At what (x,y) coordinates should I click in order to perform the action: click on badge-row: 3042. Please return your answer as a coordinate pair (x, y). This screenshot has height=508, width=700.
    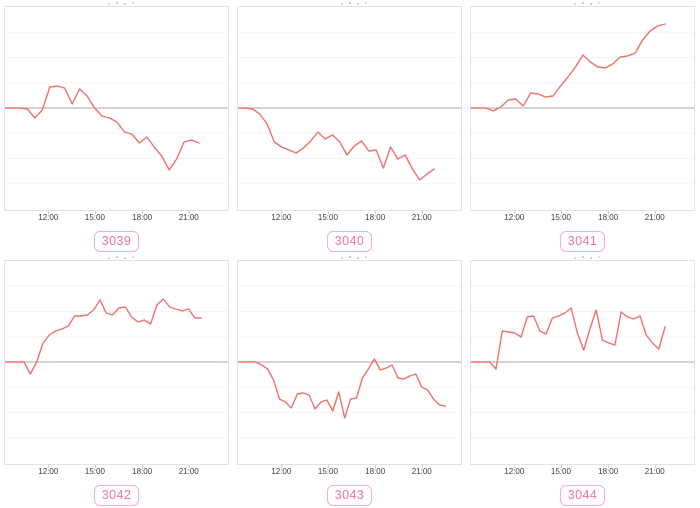
    Looking at the image, I should click on (116, 495).